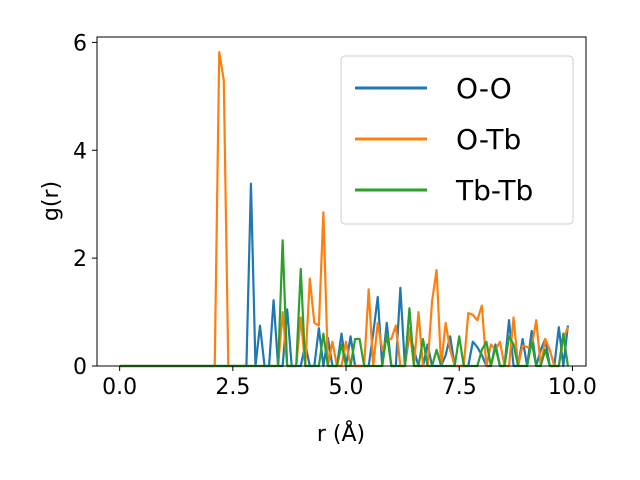 The width and height of the screenshot is (640, 480). Describe the element at coordinates (572, 387) in the screenshot. I see `x-tick-label: 10.0` at that location.